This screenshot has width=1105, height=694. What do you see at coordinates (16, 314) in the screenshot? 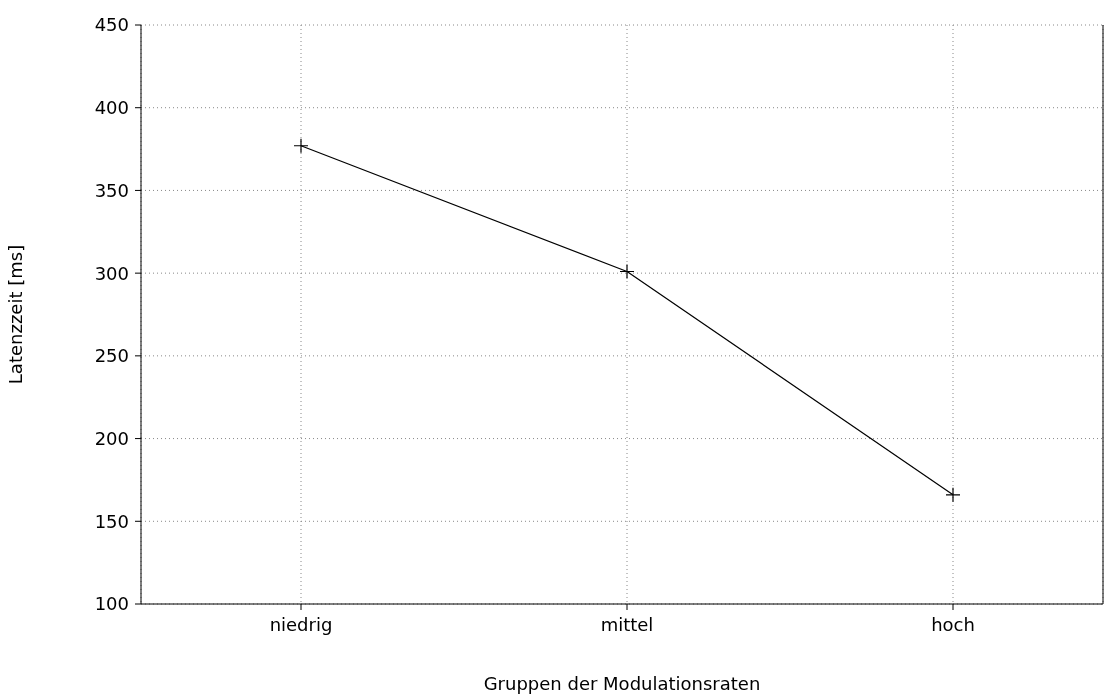
I see `y-axis-title: Latenzzeit [ms]` at bounding box center [16, 314].